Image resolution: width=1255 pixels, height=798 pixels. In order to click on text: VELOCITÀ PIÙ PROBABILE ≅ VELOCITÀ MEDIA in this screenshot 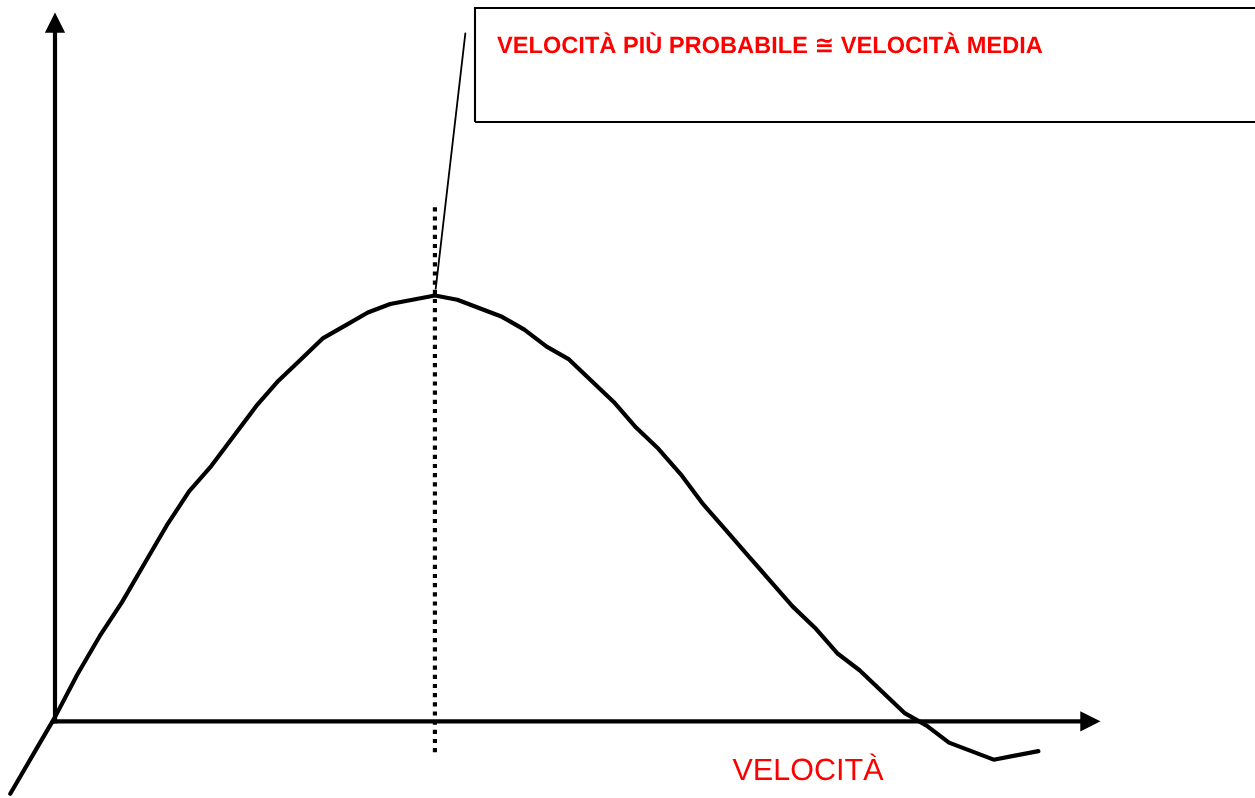, I will do `click(770, 43)`.